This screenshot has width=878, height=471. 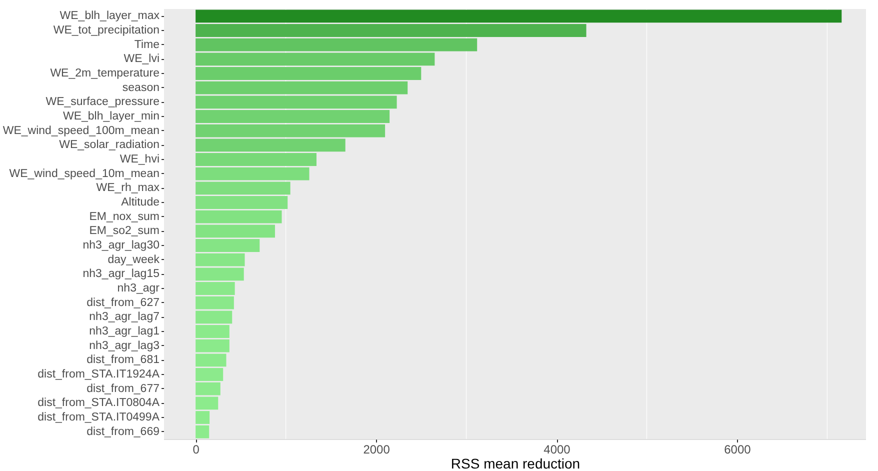 I want to click on x-tick-label: 0, so click(x=196, y=449).